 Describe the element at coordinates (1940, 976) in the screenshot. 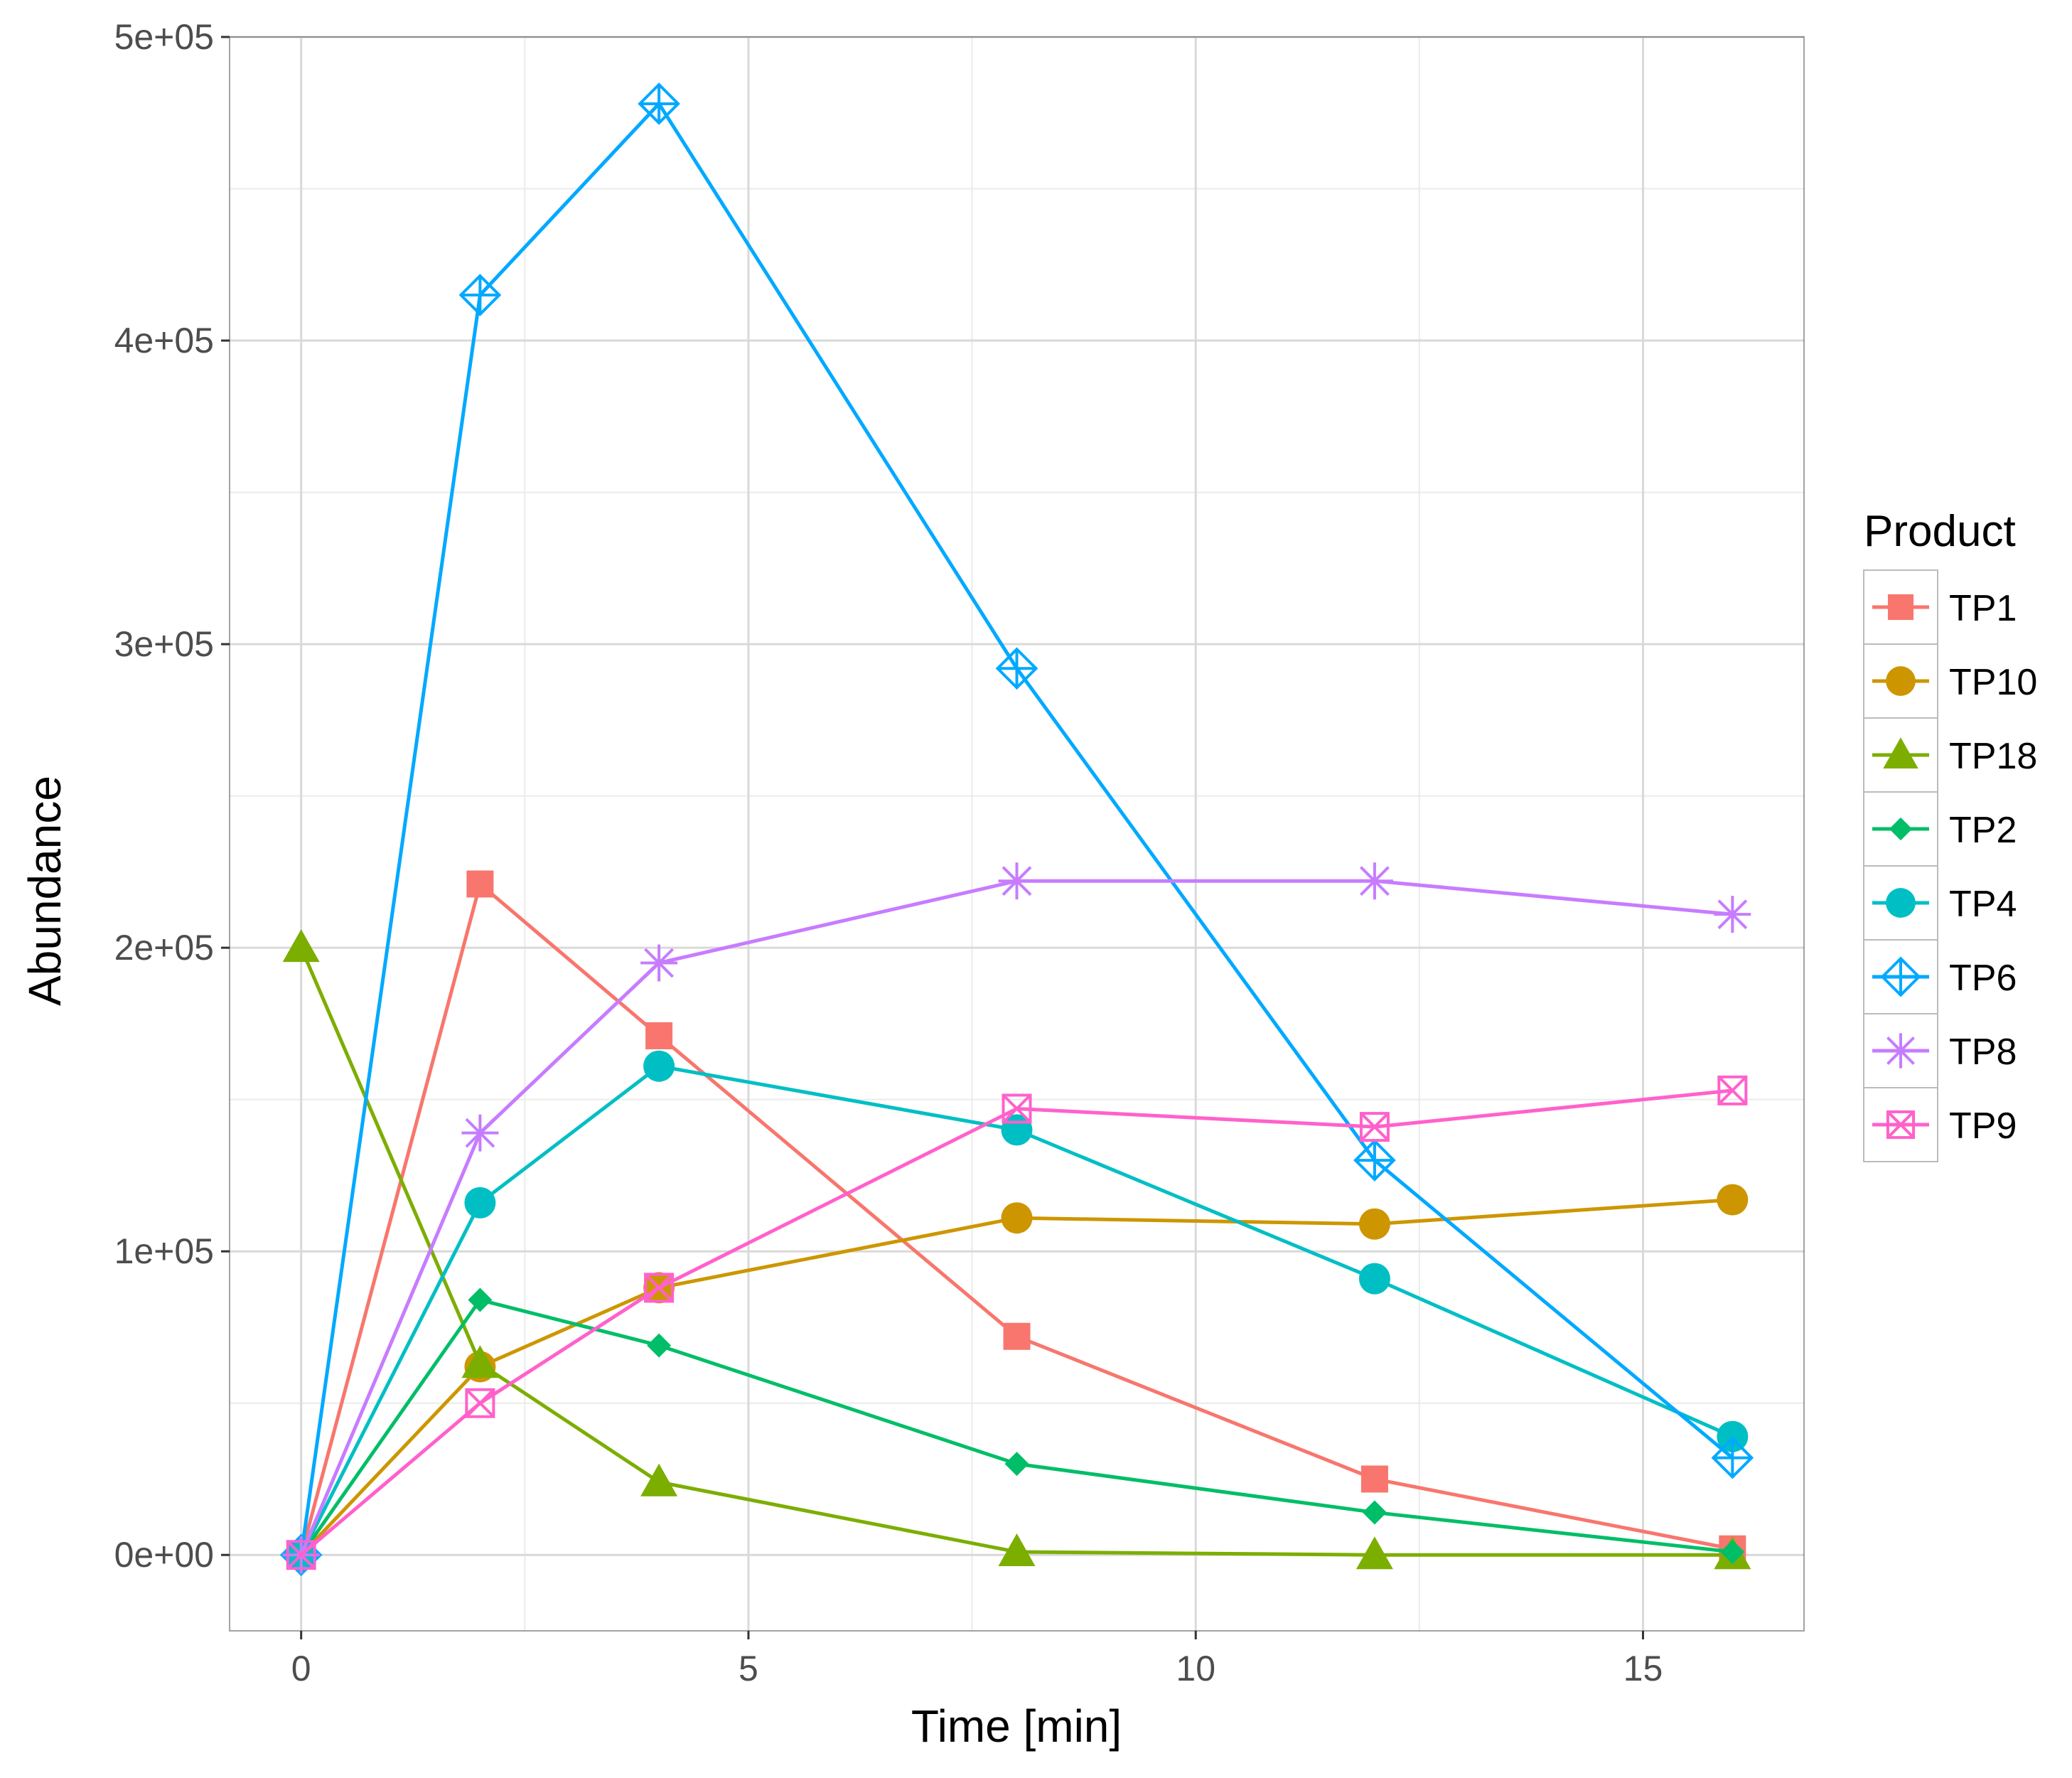

I see `legend-item-tp6: TP6` at that location.